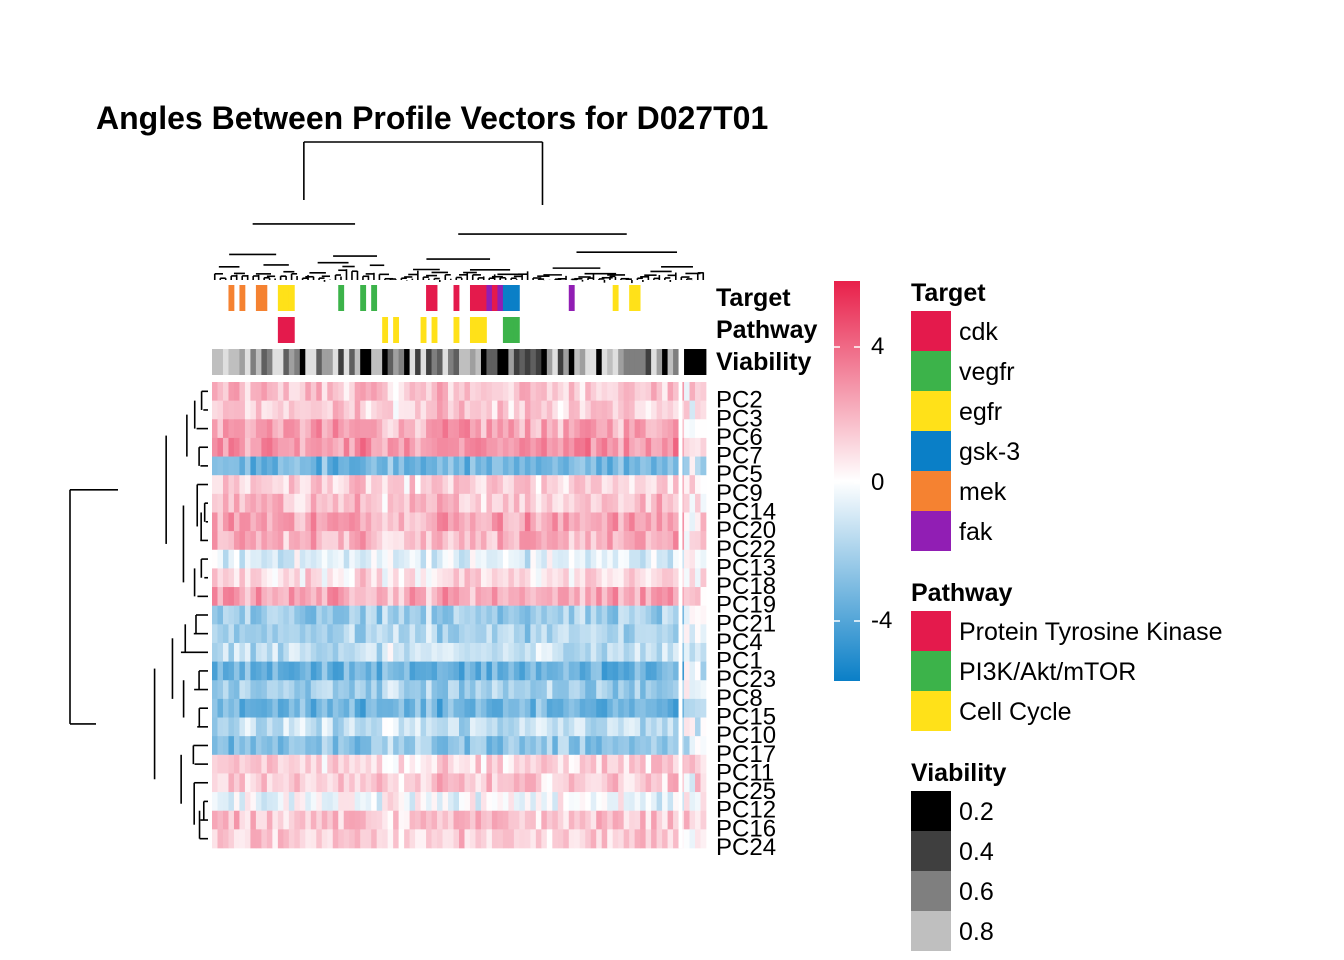 The width and height of the screenshot is (1344, 960). I want to click on legend-label: 0.8, so click(976, 932).